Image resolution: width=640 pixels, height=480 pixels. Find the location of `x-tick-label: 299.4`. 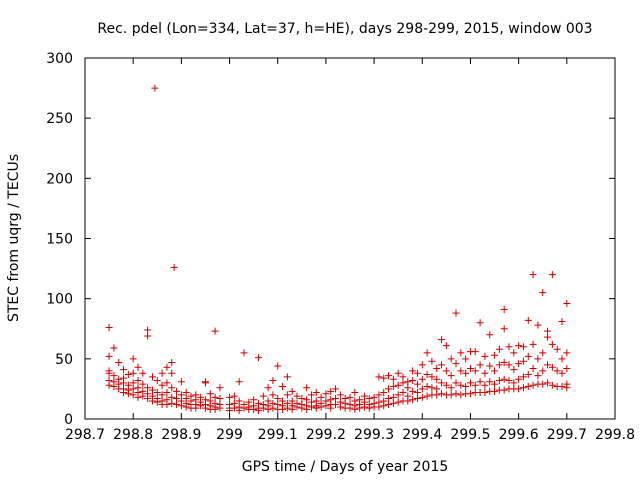

x-tick-label: 299.4 is located at coordinates (422, 435).